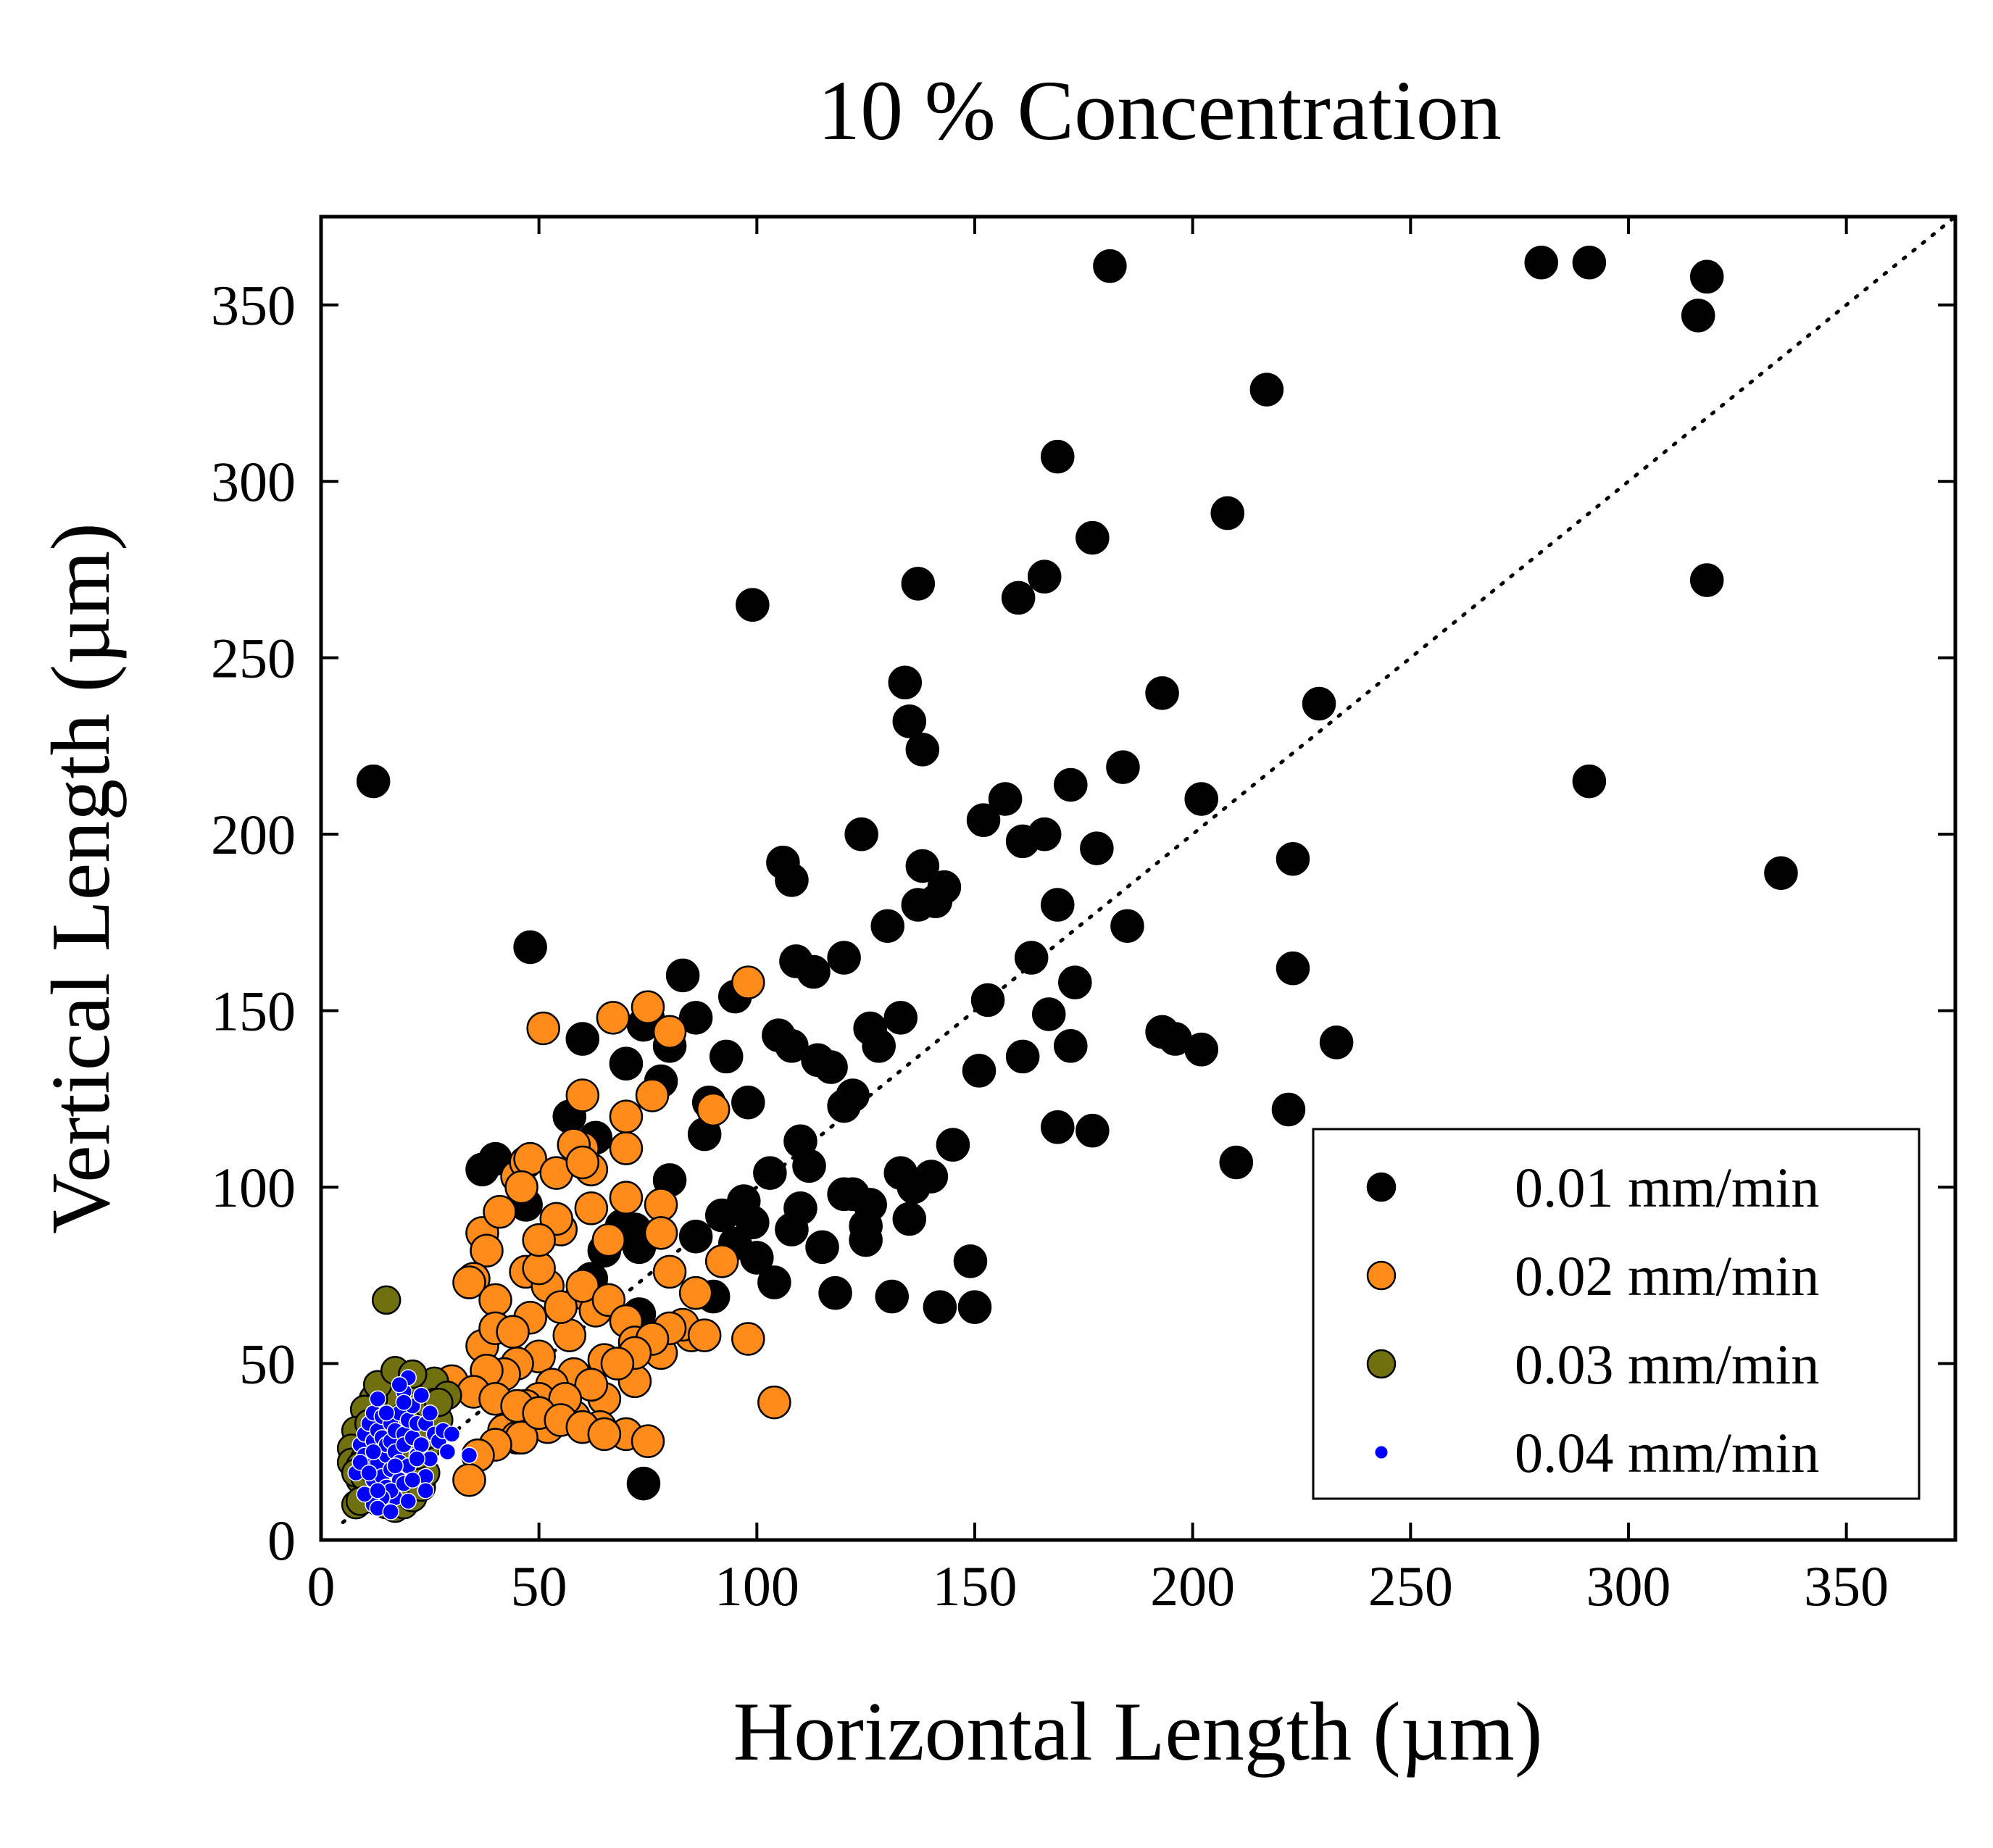 The height and width of the screenshot is (1848, 1993). Describe the element at coordinates (267, 1364) in the screenshot. I see `y-tick-label: 50` at that location.